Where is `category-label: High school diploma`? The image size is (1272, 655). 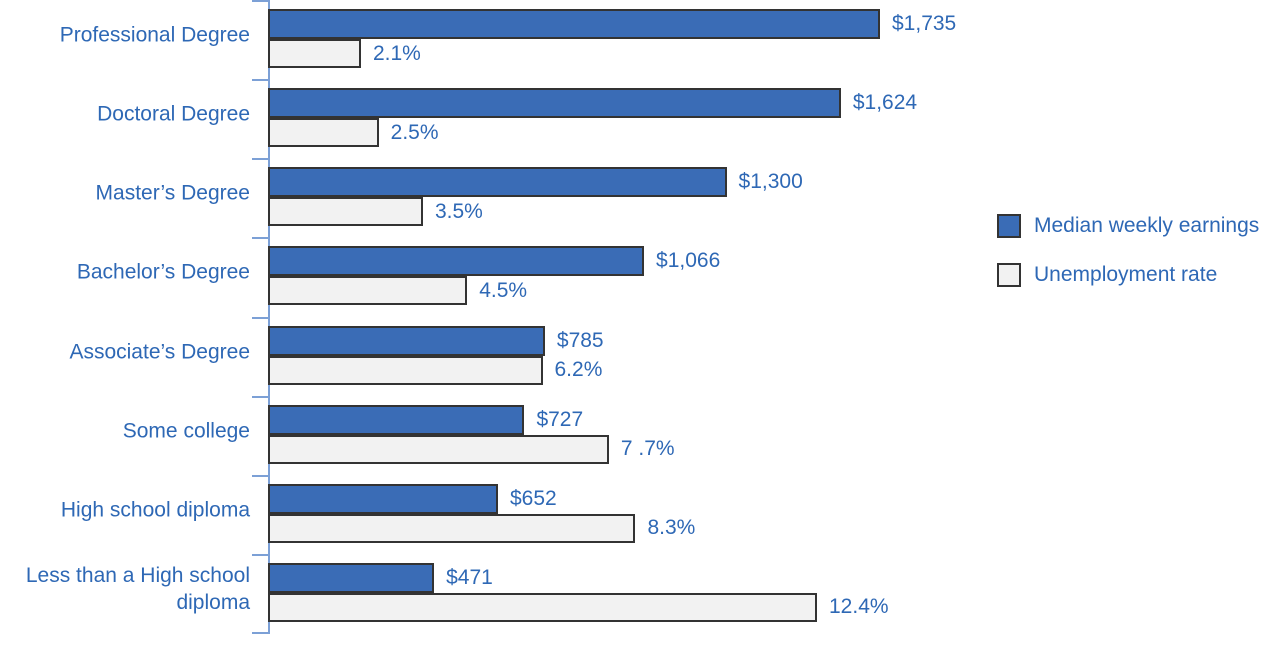 category-label: High school diploma is located at coordinates (155, 510).